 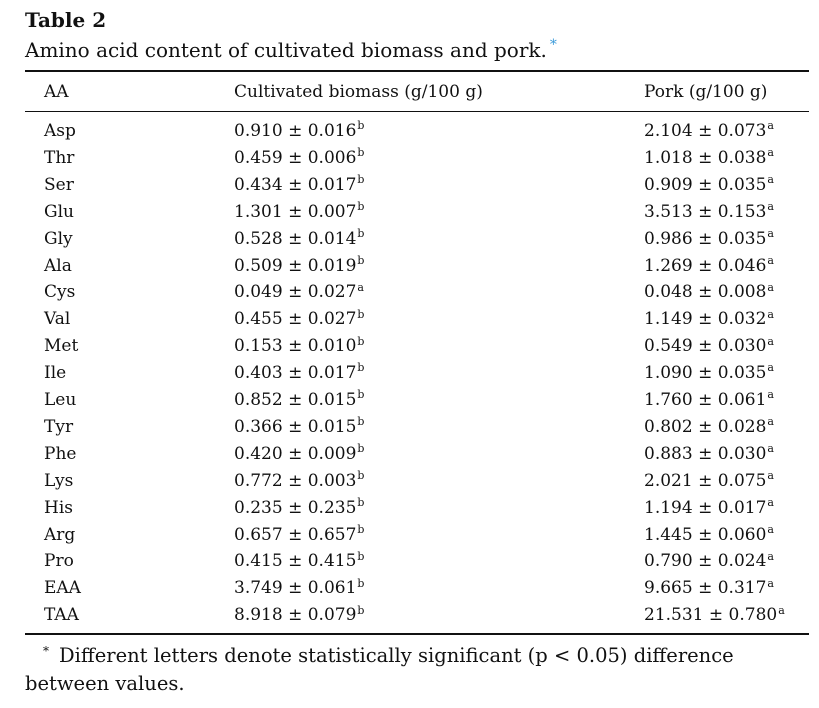 I want to click on pork-value: 0.986 ± 0.035, so click(x=705, y=238).